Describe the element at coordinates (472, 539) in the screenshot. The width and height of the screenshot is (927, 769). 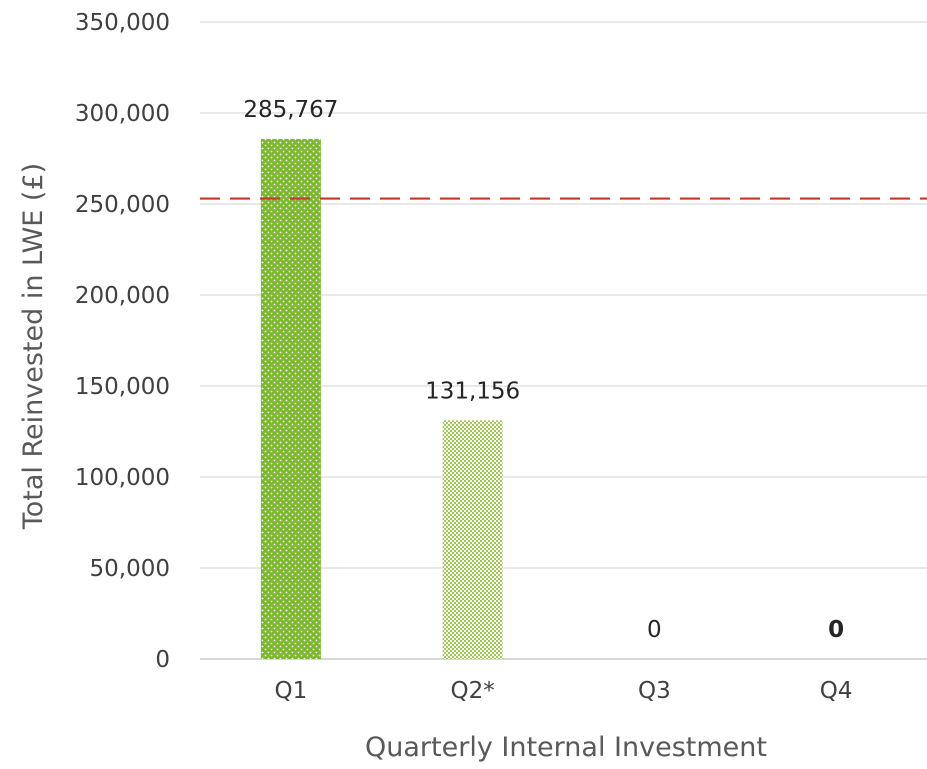
I see `bar-q2` at that location.